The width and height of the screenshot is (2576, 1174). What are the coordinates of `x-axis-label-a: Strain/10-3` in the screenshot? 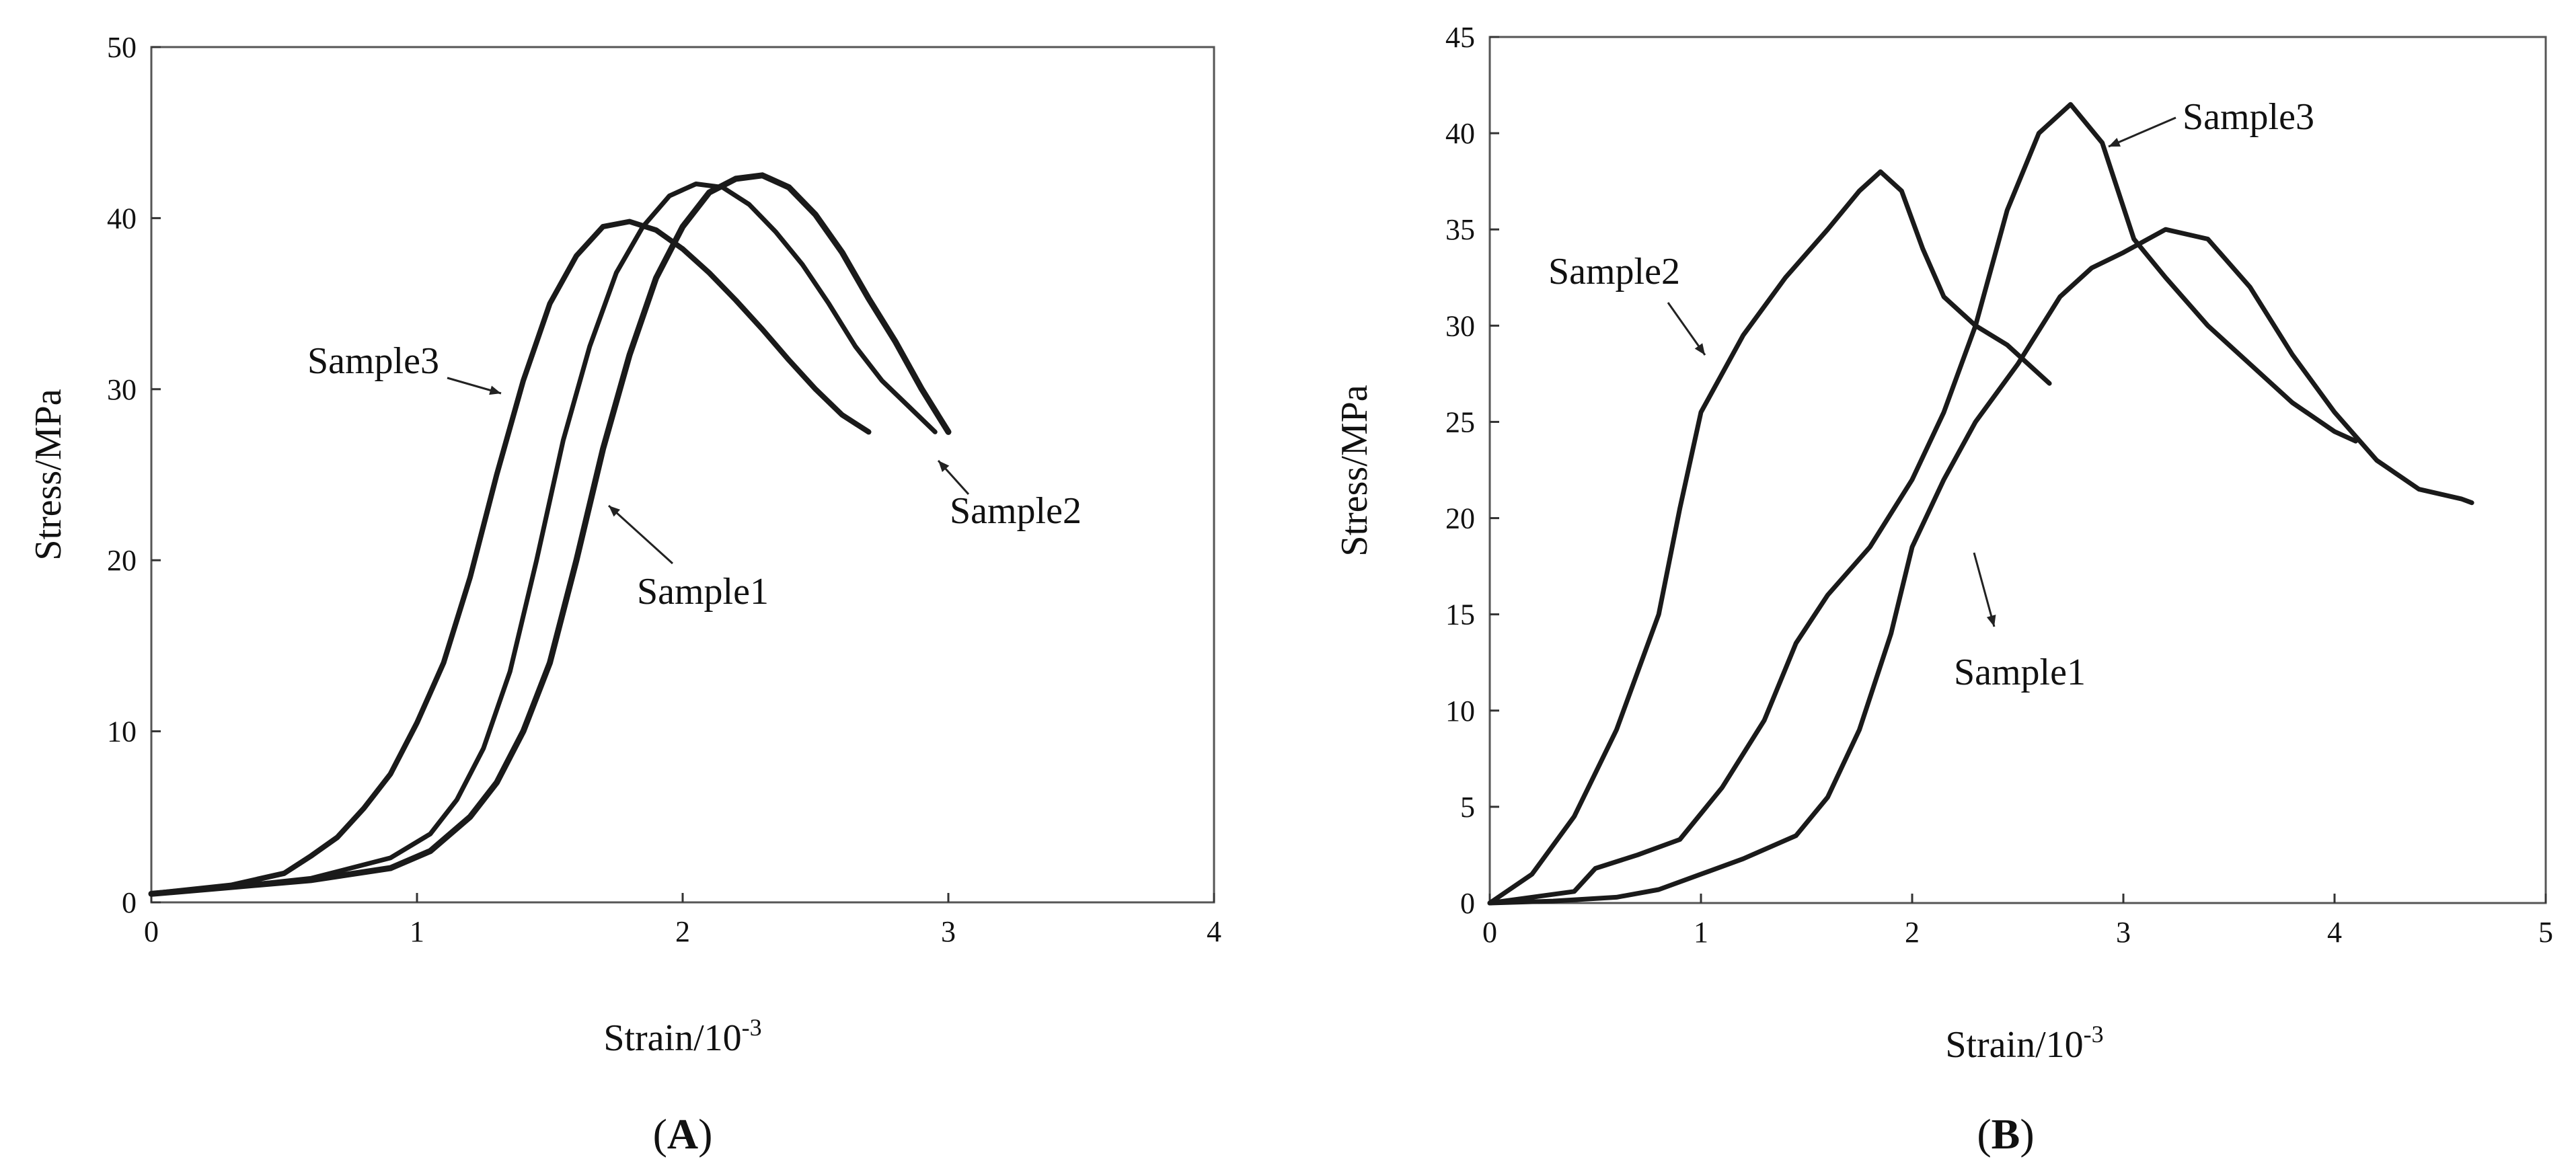 It's located at (682, 1036).